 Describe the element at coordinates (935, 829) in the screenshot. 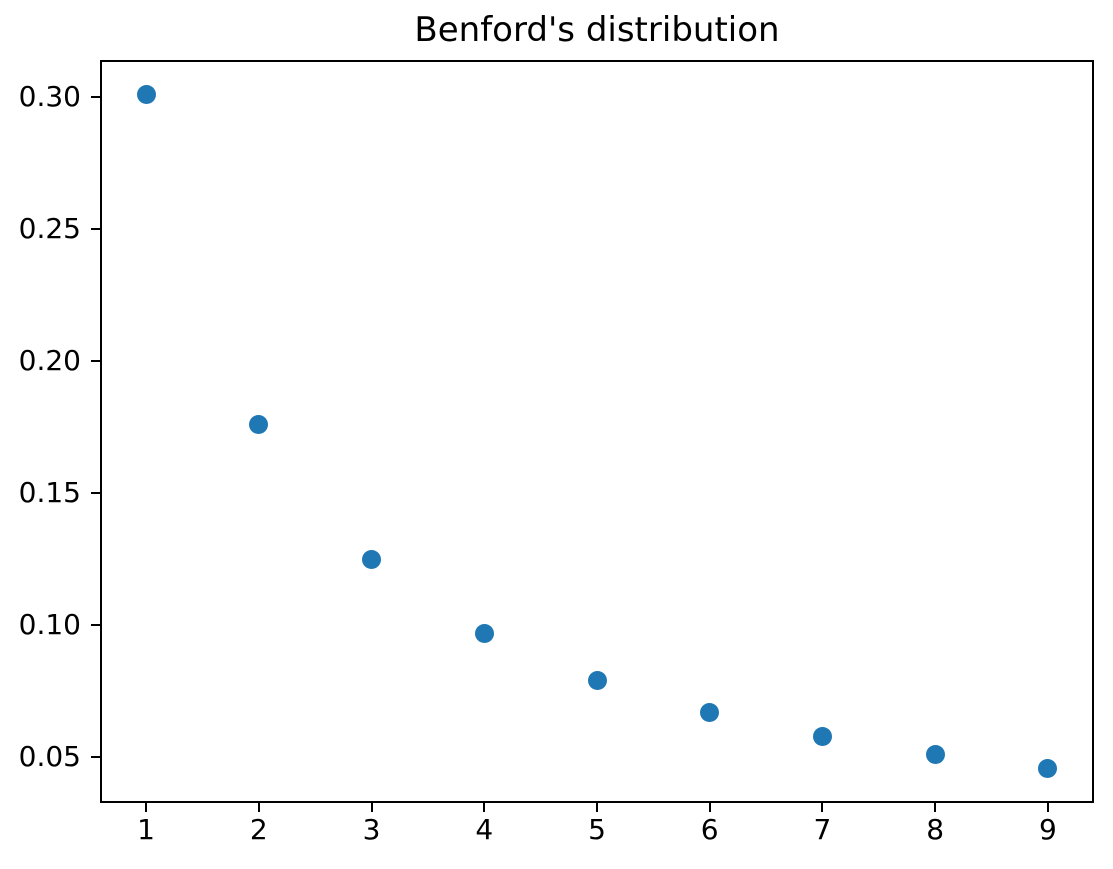

I see `x-tick-label: 8` at that location.